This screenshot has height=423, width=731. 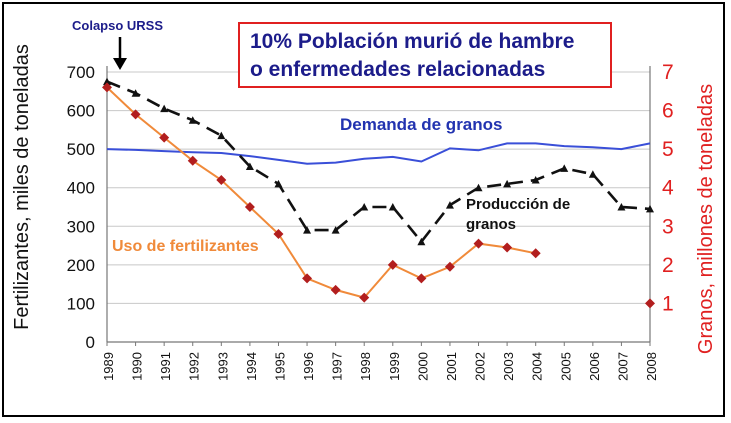 What do you see at coordinates (518, 204) in the screenshot?
I see `label-produccion-1: Producción de` at bounding box center [518, 204].